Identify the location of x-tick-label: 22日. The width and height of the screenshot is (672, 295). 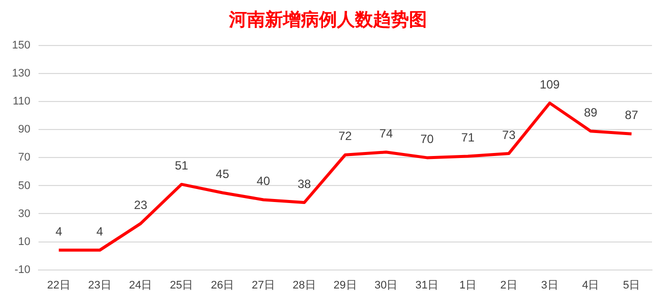
(58, 285).